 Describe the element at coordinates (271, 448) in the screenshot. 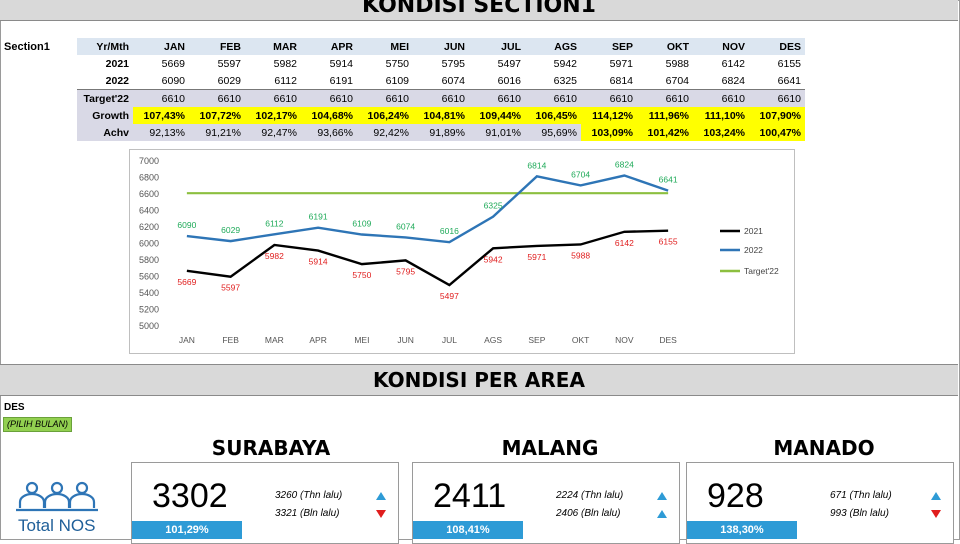

I see `city-name: SURABAYA` at that location.